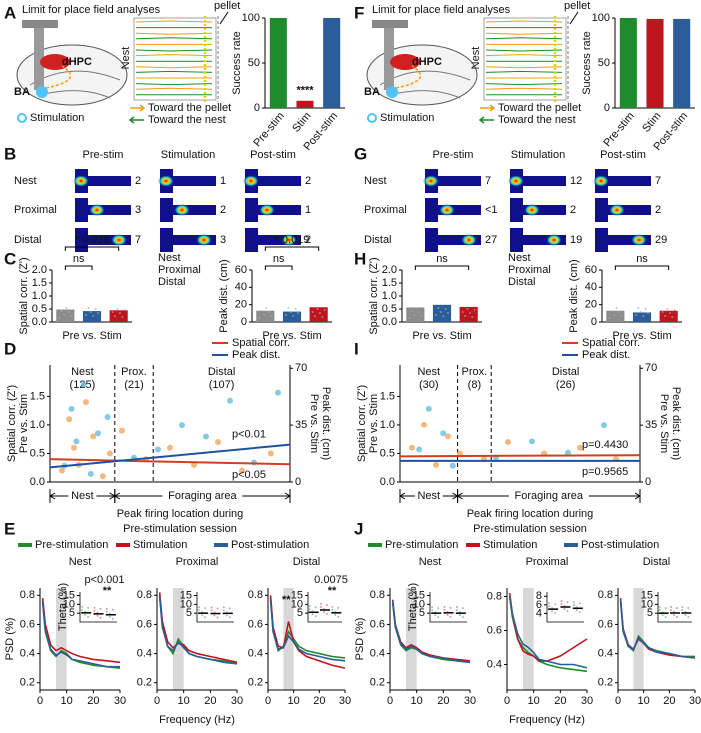 Image resolution: width=701 pixels, height=733 pixels. I want to click on peak-rate: 7, so click(138, 240).